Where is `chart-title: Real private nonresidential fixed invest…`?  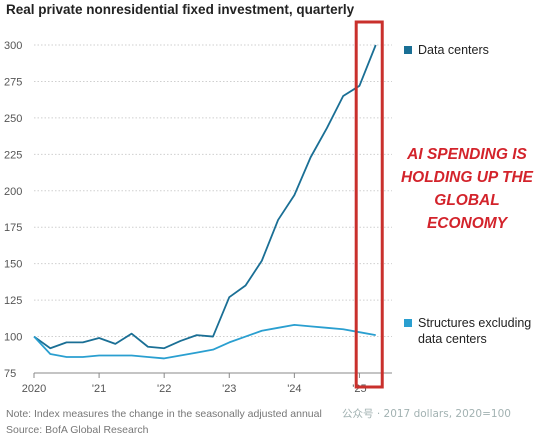 chart-title: Real private nonresidential fixed invest… is located at coordinates (180, 9).